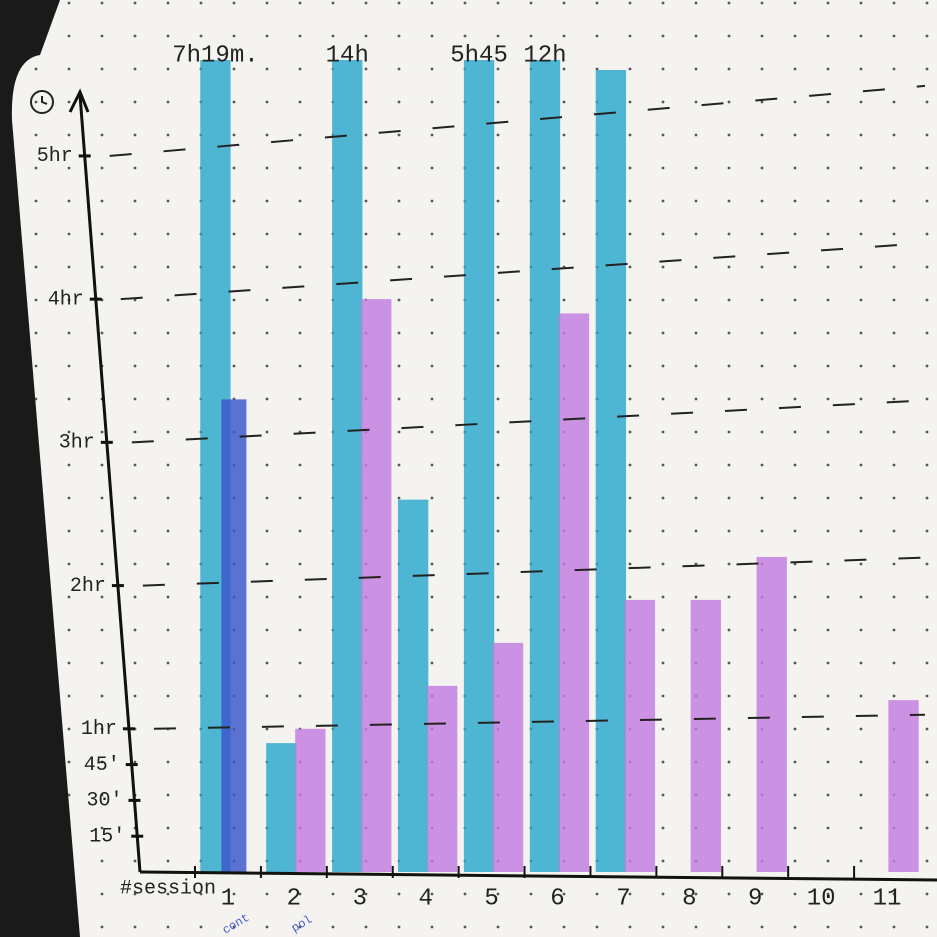 The width and height of the screenshot is (937, 937). Describe the element at coordinates (557, 898) in the screenshot. I see `x-tick-label: 6` at that location.